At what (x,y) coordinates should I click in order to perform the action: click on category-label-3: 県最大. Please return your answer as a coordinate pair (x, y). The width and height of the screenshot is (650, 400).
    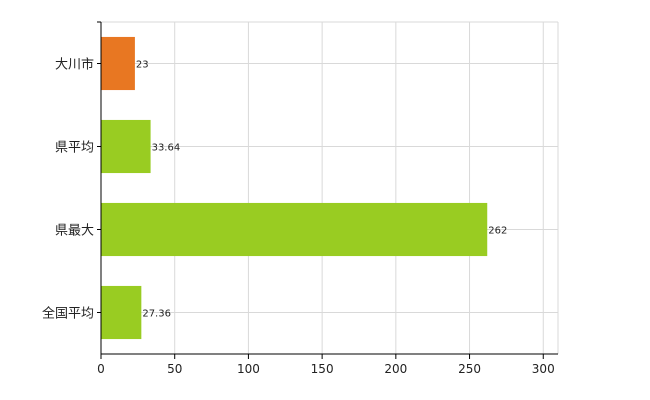
    Looking at the image, I should click on (74, 231).